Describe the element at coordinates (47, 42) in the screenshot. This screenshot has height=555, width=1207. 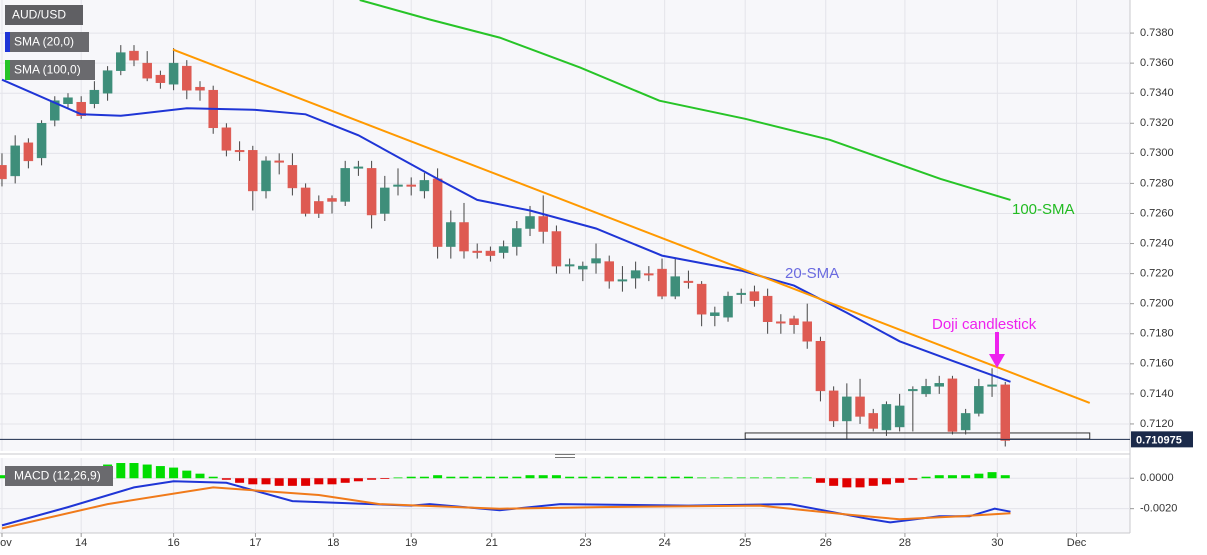
I see `legend-box` at that location.